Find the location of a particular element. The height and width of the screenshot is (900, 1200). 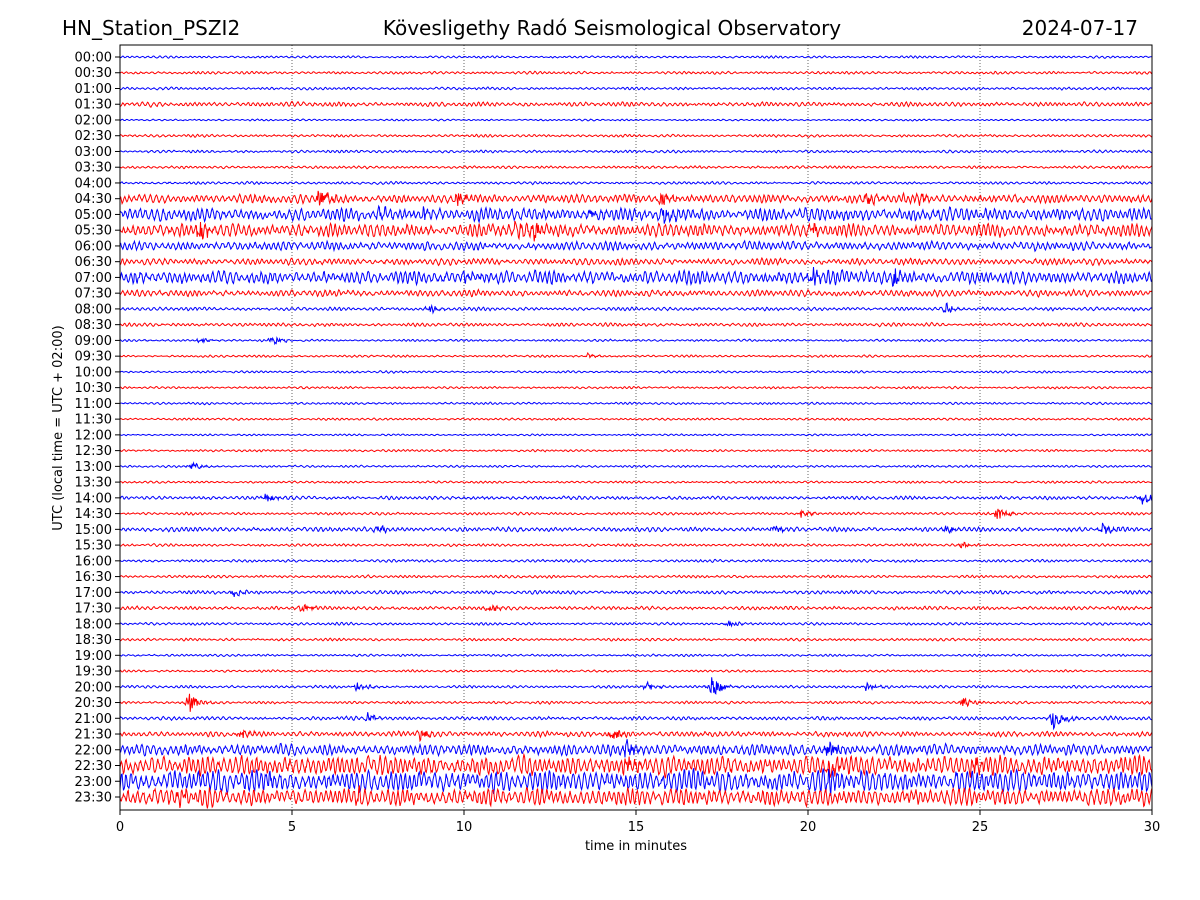

x-axis: 0 5 10 15 20 25 30 is located at coordinates (638, 822).